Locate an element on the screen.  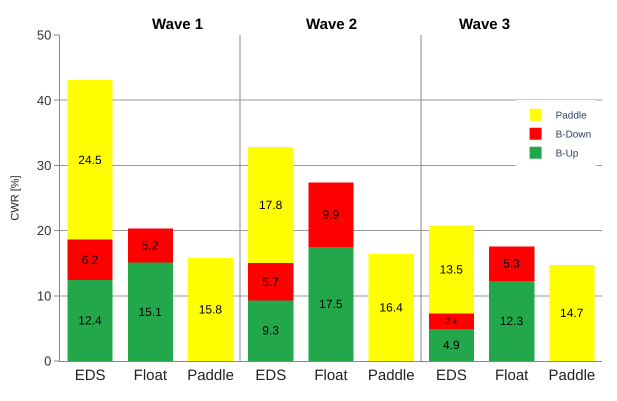
y-tick-label: 10 is located at coordinates (44, 296).